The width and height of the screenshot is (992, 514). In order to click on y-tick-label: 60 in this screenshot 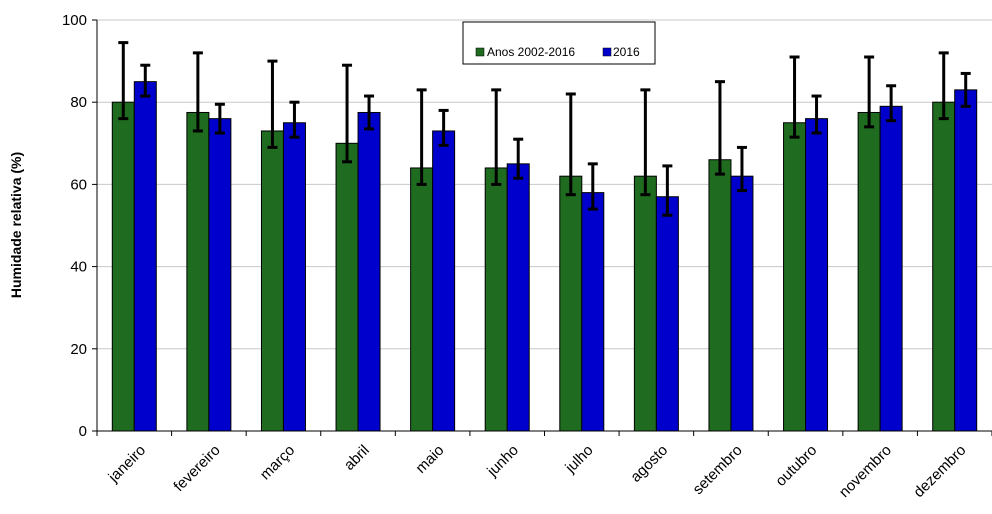, I will do `click(78, 184)`.